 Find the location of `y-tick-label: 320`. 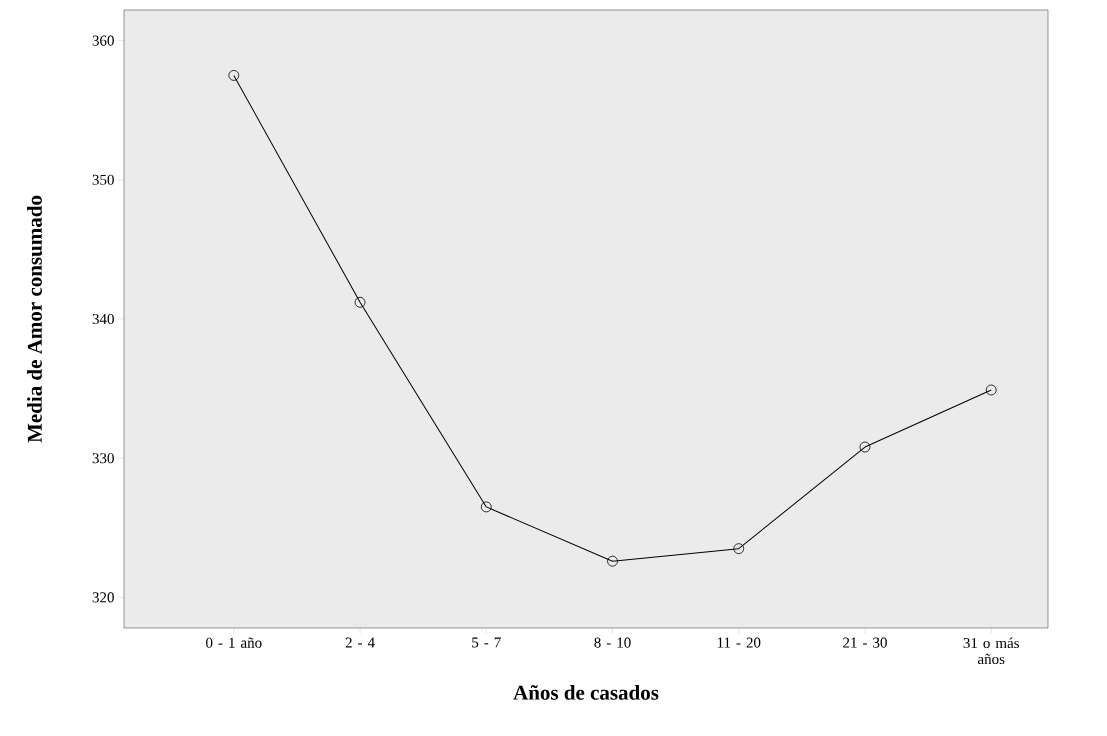

y-tick-label: 320 is located at coordinates (103, 597).